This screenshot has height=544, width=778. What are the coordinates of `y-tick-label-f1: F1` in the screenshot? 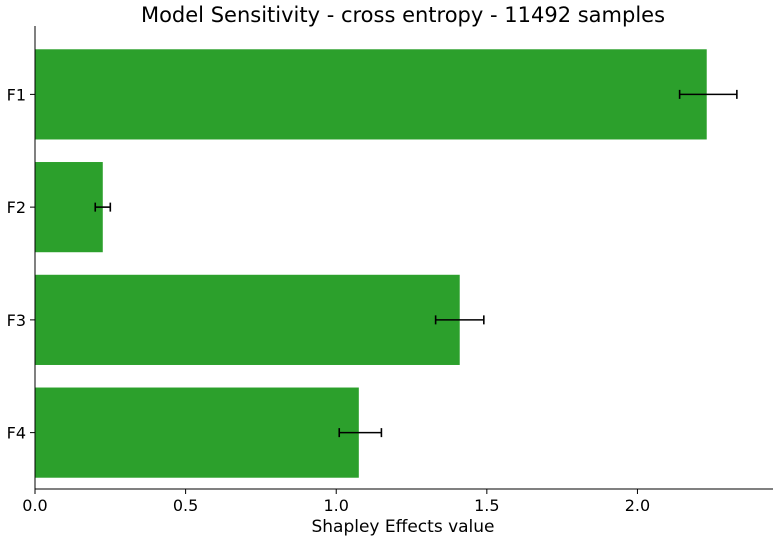 It's located at (16, 94).